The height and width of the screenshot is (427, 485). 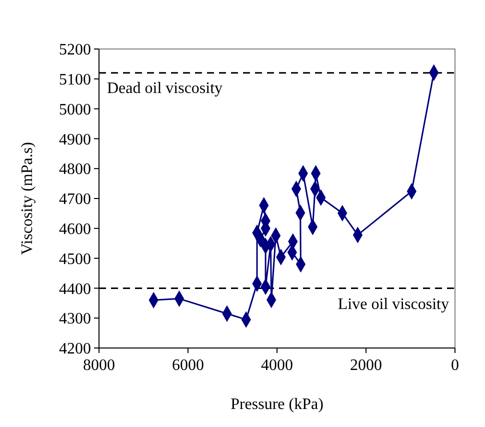 I want to click on x-tick-label: 6000, so click(x=188, y=365).